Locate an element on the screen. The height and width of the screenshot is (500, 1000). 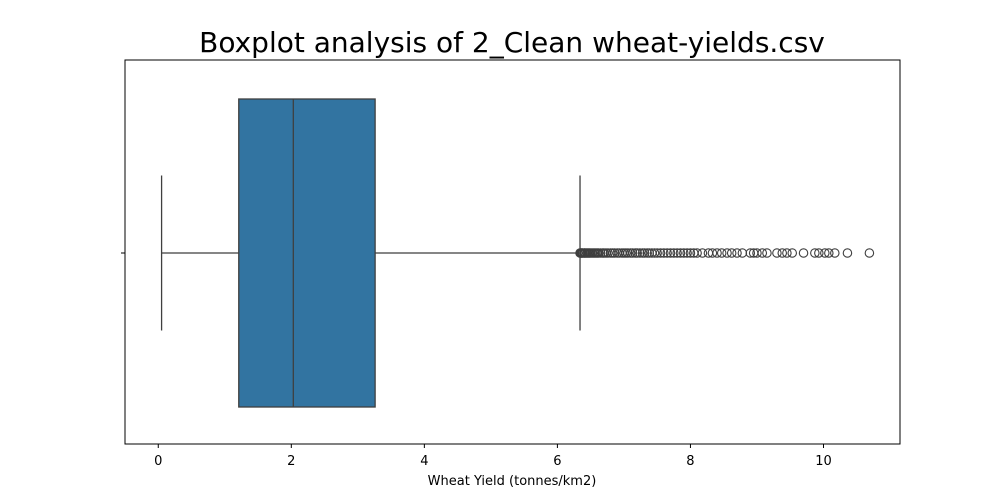
x-tick-label: 6 is located at coordinates (557, 461).